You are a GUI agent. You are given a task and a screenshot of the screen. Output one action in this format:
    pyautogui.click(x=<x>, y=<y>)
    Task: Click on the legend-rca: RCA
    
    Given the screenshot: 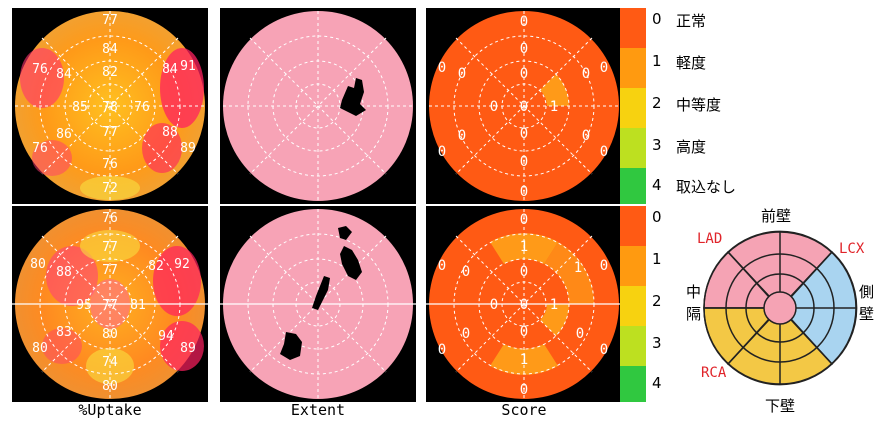 What is the action you would take?
    pyautogui.click(x=714, y=373)
    